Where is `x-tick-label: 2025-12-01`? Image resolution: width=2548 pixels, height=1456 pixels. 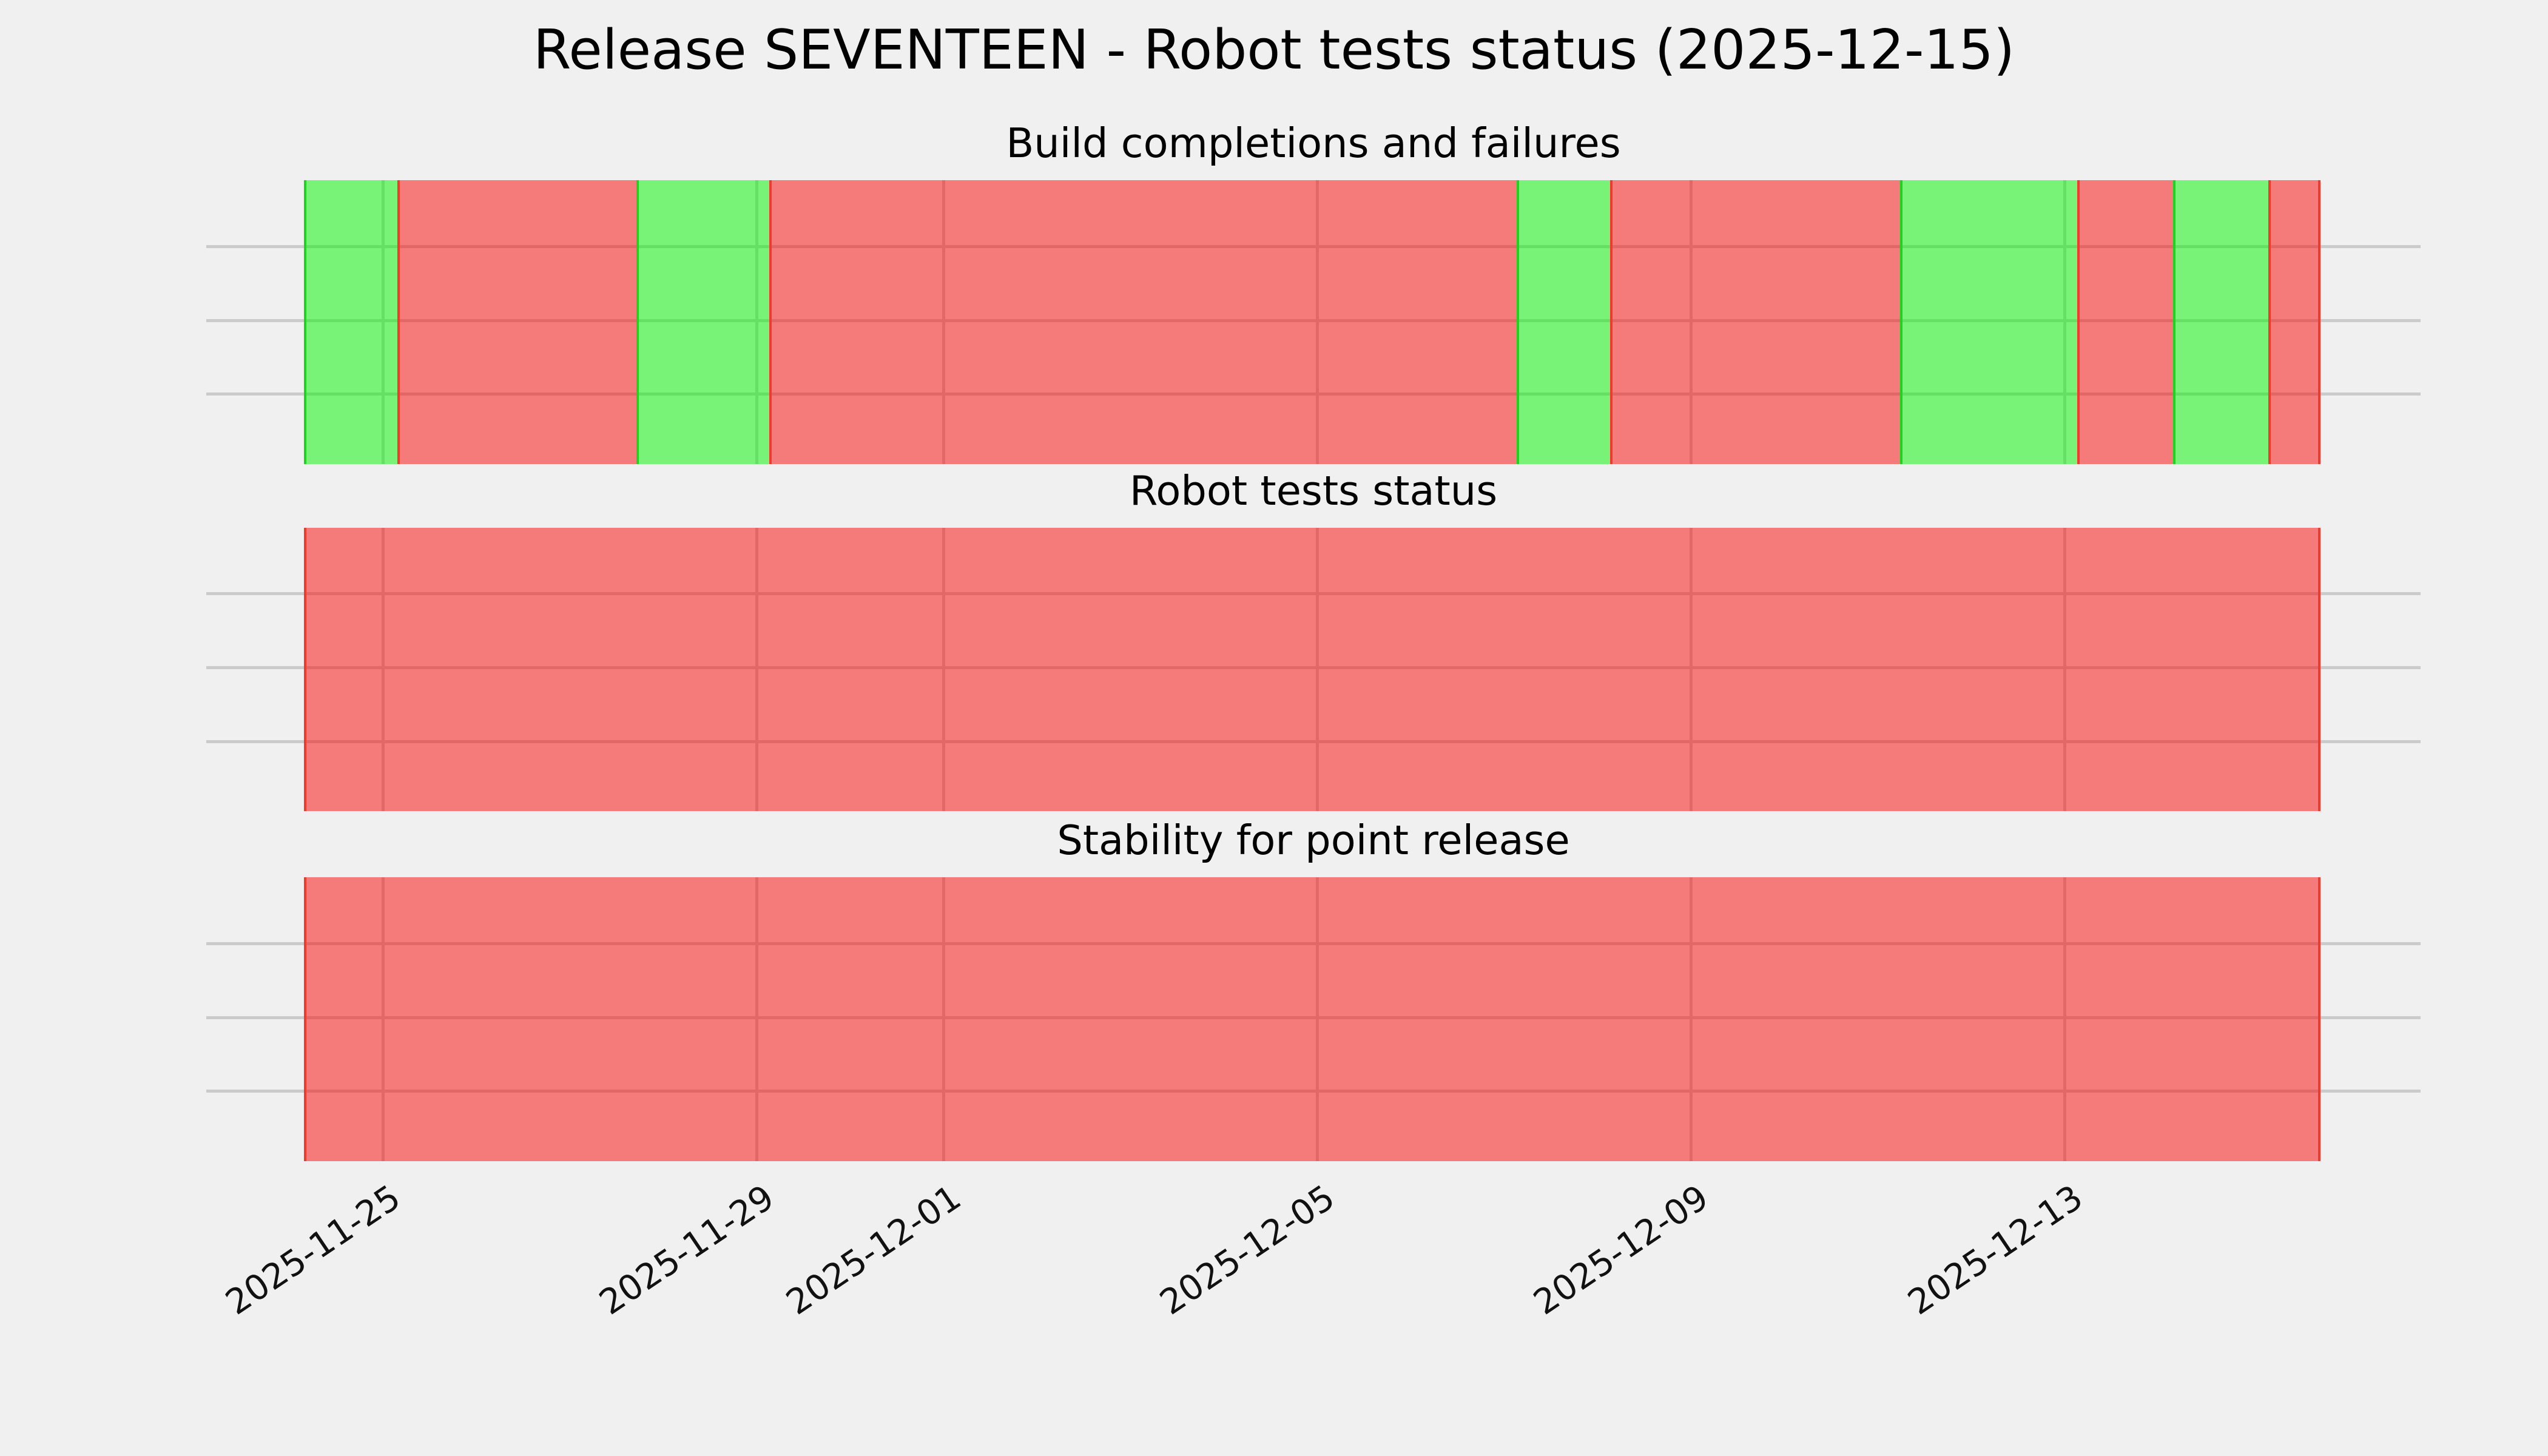
x-tick-label: 2025-12-01 is located at coordinates (873, 1250).